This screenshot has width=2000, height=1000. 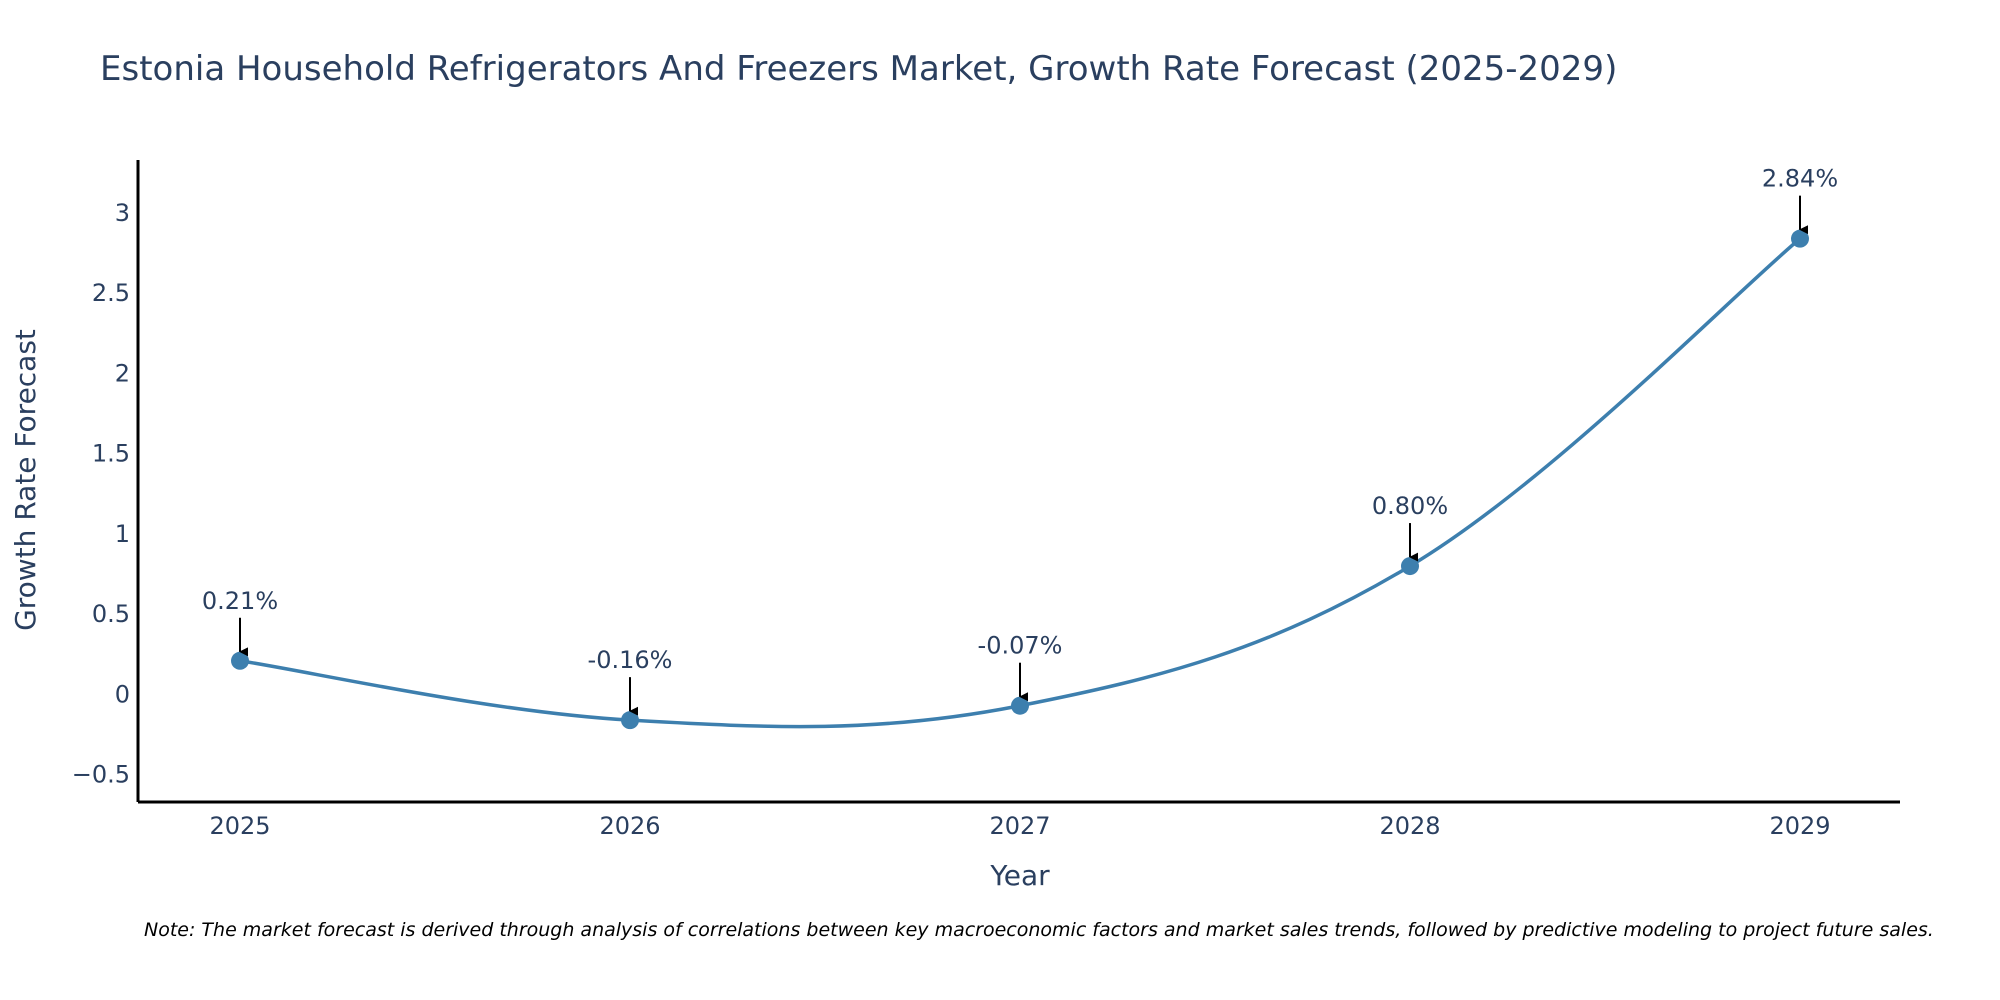 I want to click on y-tick-label: 2.5, so click(x=111, y=293).